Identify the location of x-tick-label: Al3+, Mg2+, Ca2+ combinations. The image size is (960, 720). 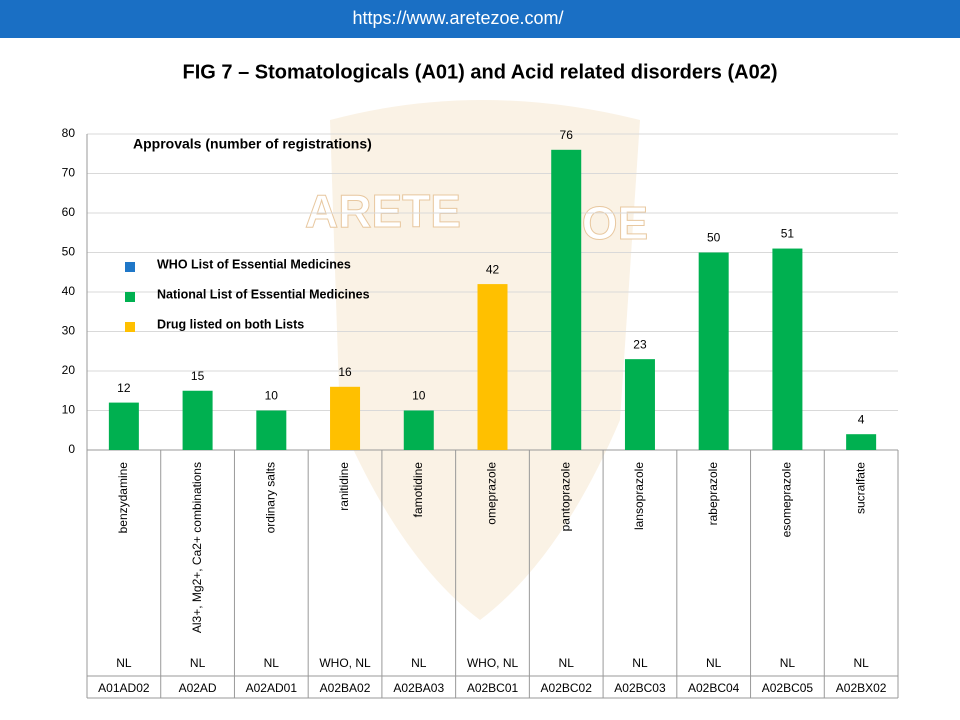
(197, 547).